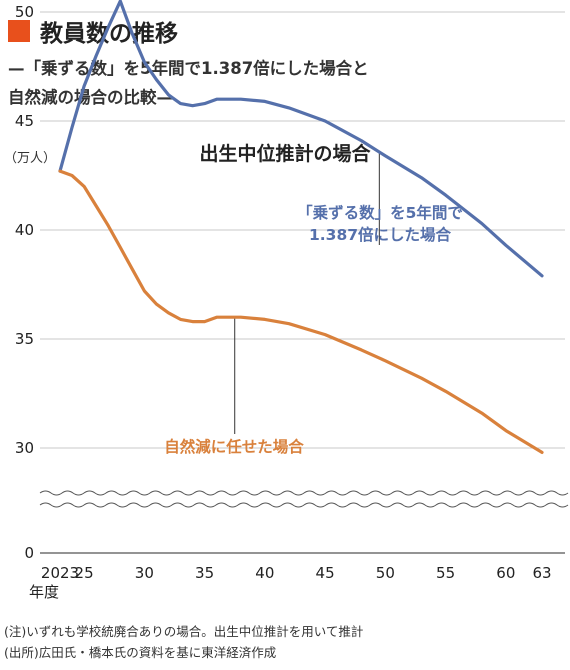 The height and width of the screenshot is (670, 570). Describe the element at coordinates (304, 505) in the screenshot. I see `axis-break-wave-lower` at that location.